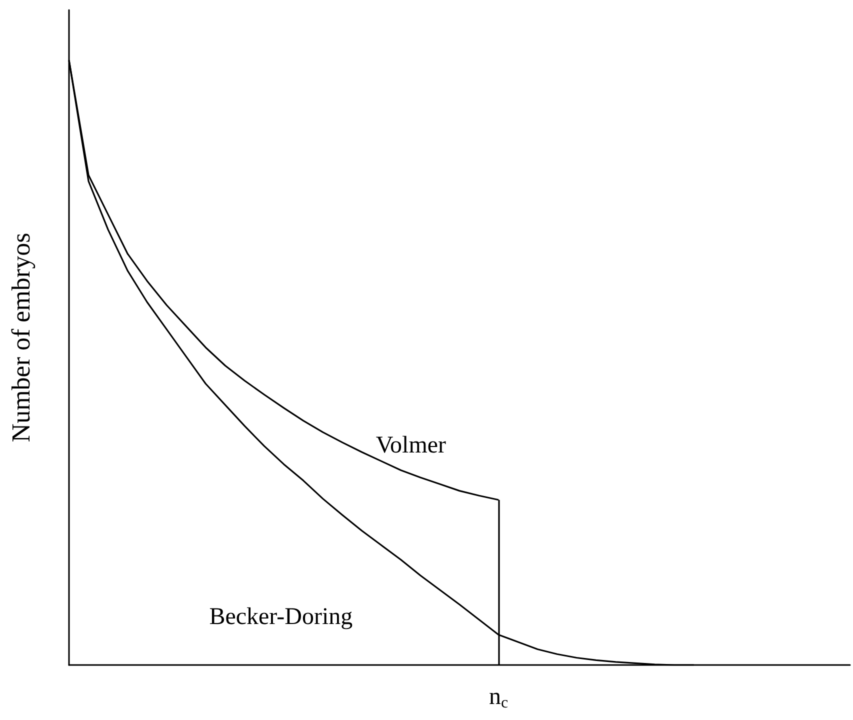 This screenshot has height=720, width=853. What do you see at coordinates (411, 445) in the screenshot?
I see `series-label: Volmer` at bounding box center [411, 445].